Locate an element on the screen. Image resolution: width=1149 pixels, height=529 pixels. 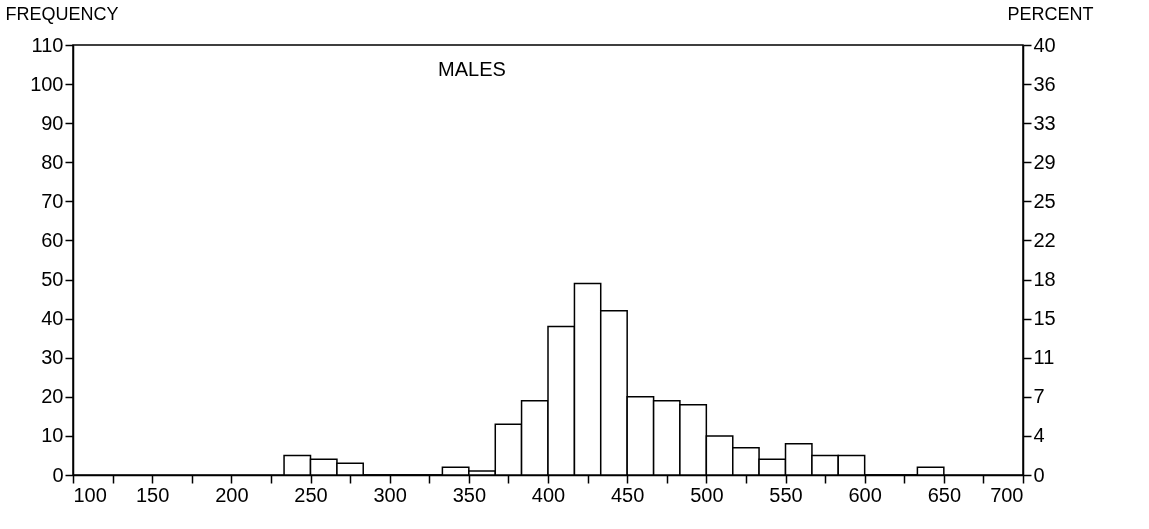
y-tick-label: 20 is located at coordinates (52, 396).